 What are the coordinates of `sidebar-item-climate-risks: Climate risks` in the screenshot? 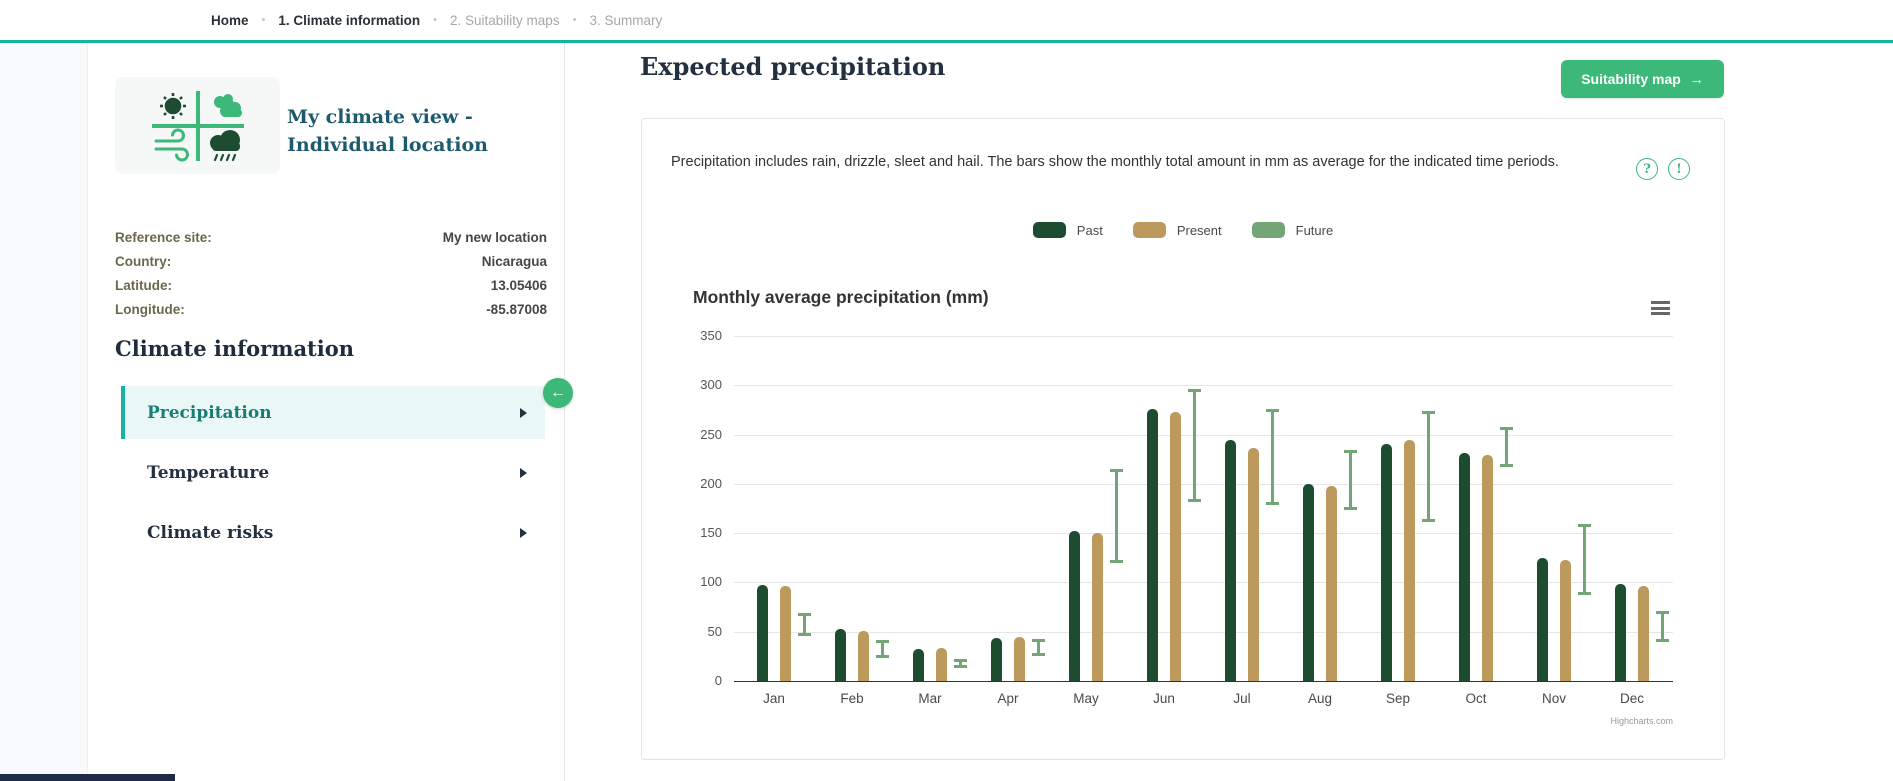 It's located at (333, 532).